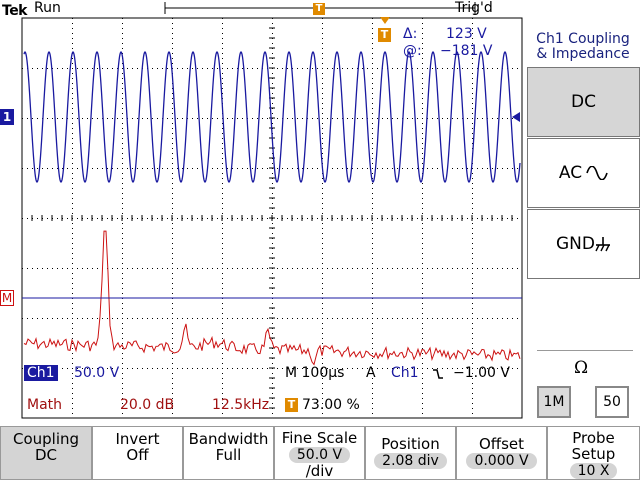 The width and height of the screenshot is (640, 480). What do you see at coordinates (612, 402) in the screenshot?
I see `impedance-50-button: 50` at bounding box center [612, 402].